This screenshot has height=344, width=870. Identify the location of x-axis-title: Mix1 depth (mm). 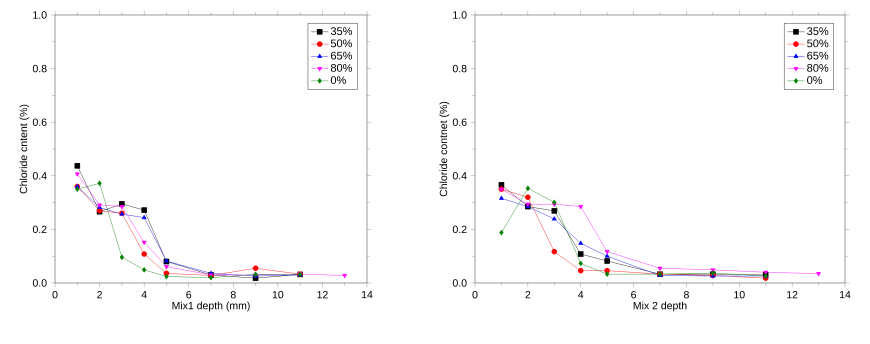
(211, 307).